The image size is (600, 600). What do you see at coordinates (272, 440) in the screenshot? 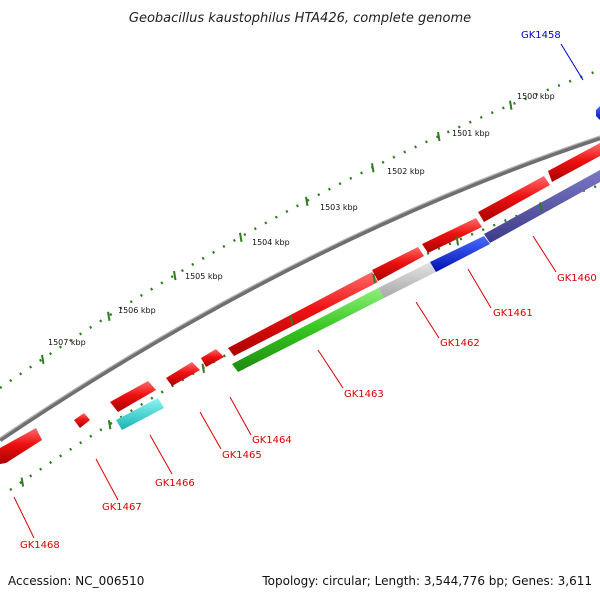
I see `gene-label: GK1464` at bounding box center [272, 440].